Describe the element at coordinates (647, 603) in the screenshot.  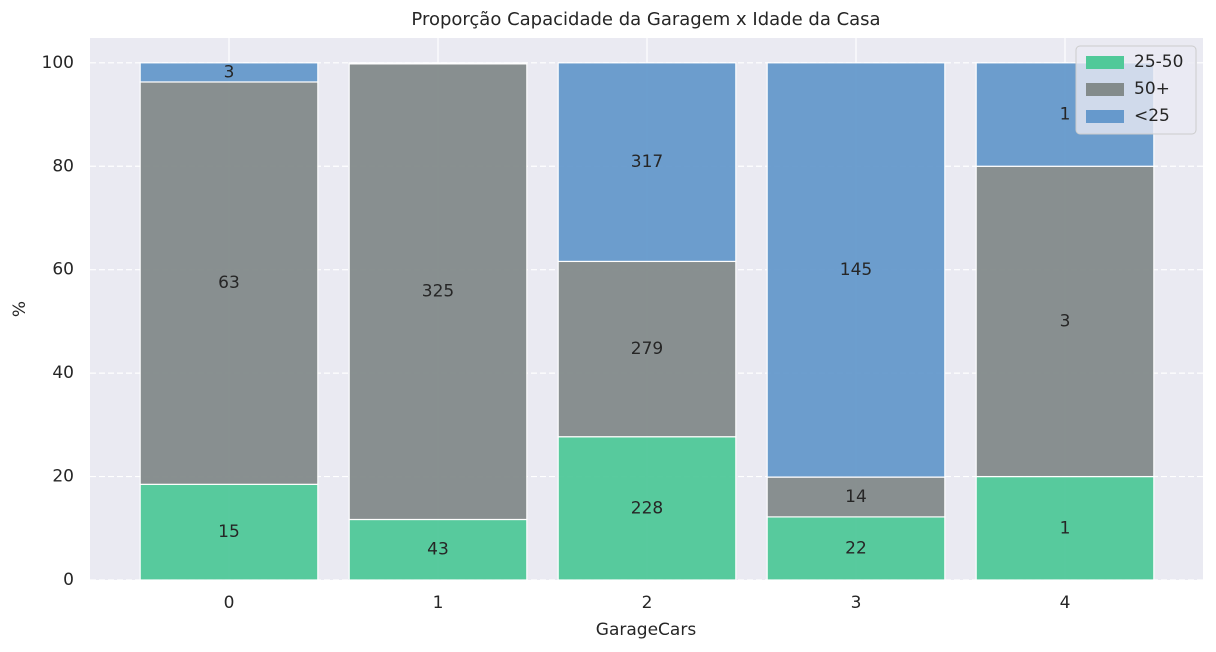
I see `x-tick-label: 2` at that location.